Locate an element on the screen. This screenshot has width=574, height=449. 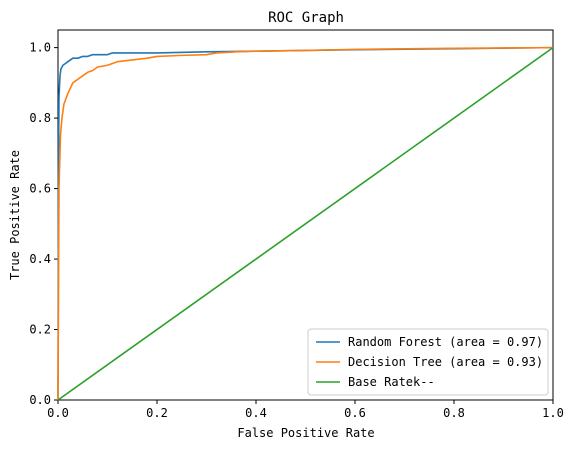
y-tick-label: 0.6 is located at coordinates (40, 189).